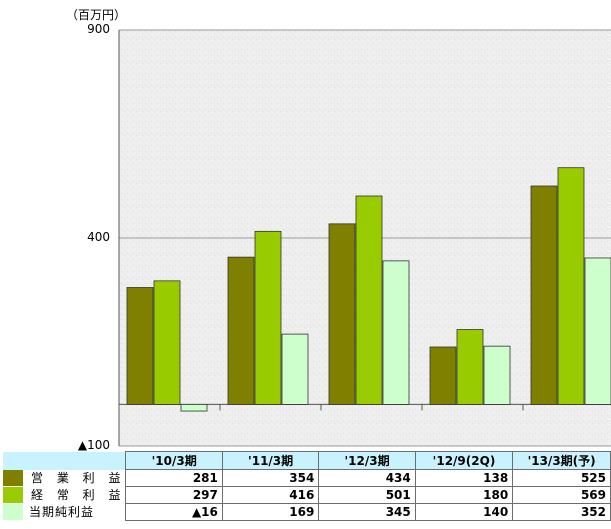 The width and height of the screenshot is (611, 529). Describe the element at coordinates (78, 495) in the screenshot. I see `series-name: 経 常 利 益` at that location.